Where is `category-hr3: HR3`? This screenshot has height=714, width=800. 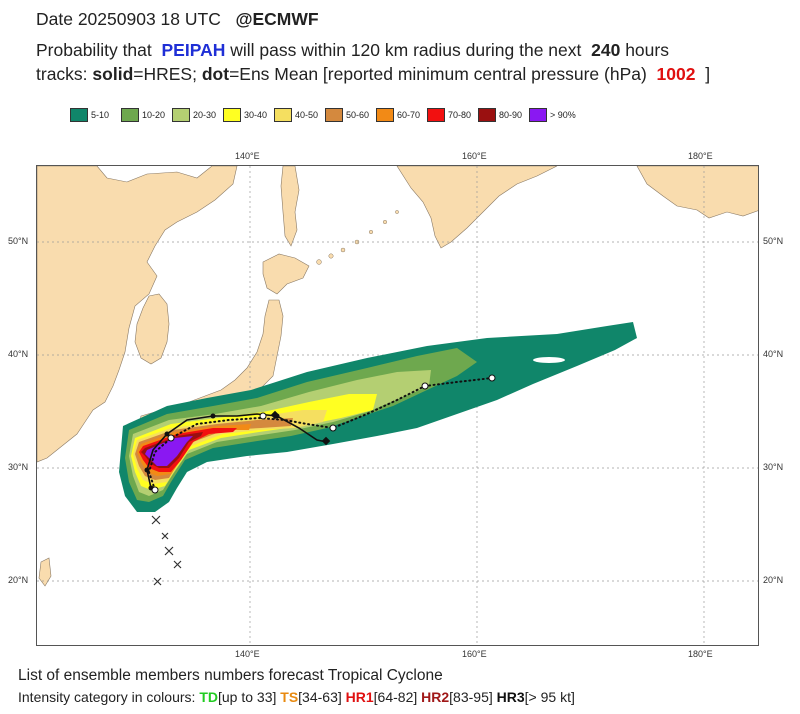 category-hr3: HR3 is located at coordinates (510, 697).